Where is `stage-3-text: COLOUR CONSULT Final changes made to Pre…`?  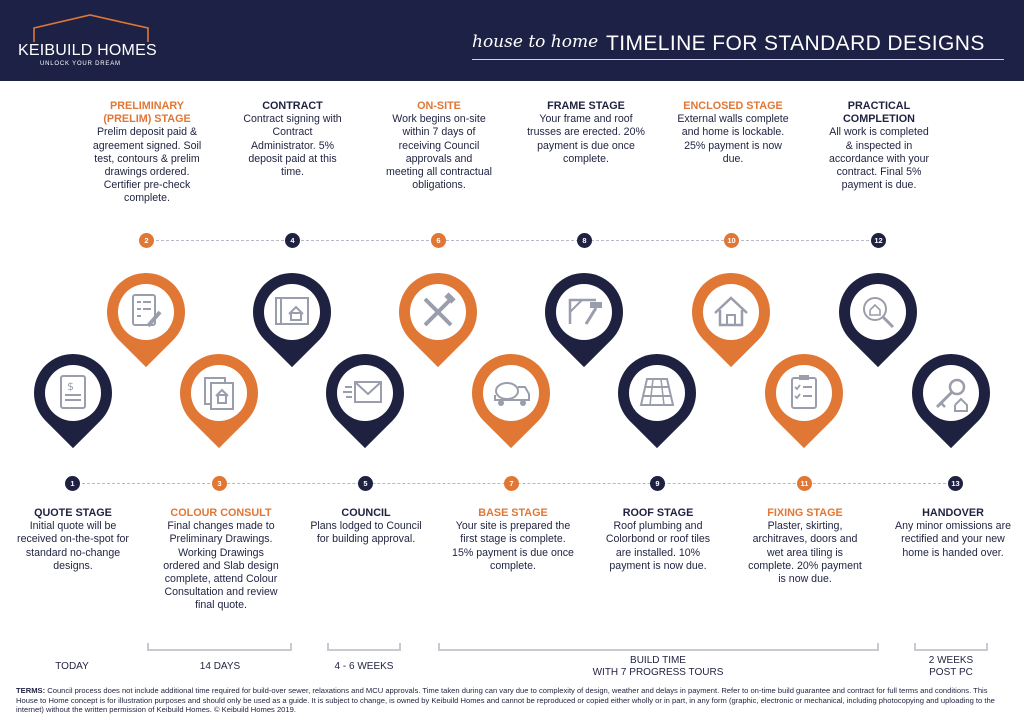
stage-3-text: COLOUR CONSULT Final changes made to Pre… is located at coordinates (221, 560).